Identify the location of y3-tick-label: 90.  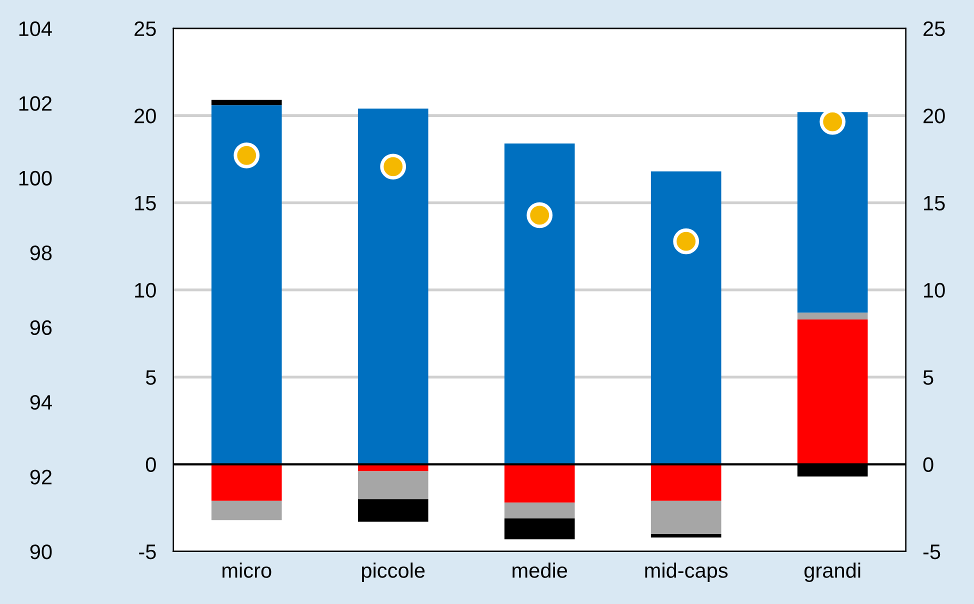
(41, 552).